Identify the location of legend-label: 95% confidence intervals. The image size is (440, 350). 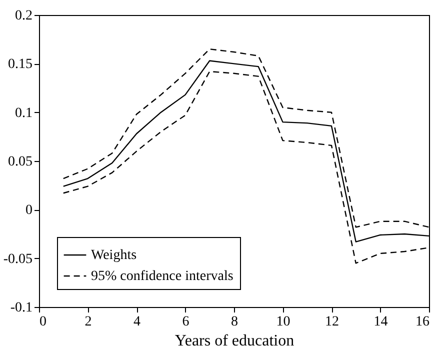
(162, 276).